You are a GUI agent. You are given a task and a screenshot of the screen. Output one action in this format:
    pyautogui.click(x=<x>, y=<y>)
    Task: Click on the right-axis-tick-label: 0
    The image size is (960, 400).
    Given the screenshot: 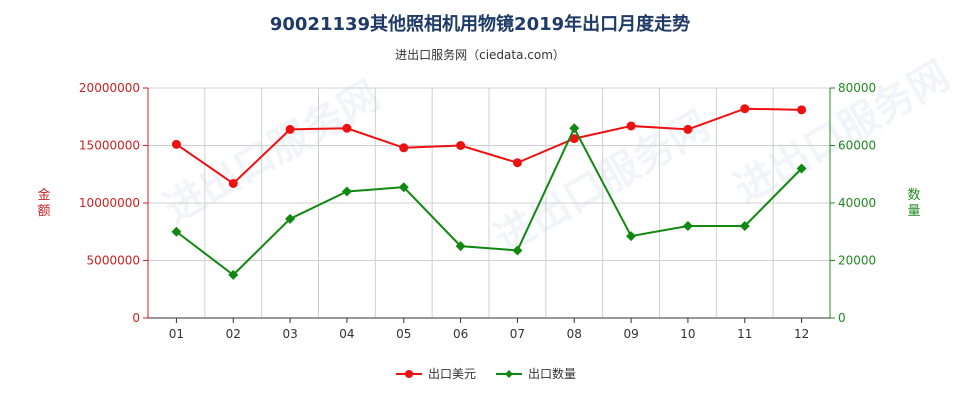 What is the action you would take?
    pyautogui.click(x=842, y=318)
    